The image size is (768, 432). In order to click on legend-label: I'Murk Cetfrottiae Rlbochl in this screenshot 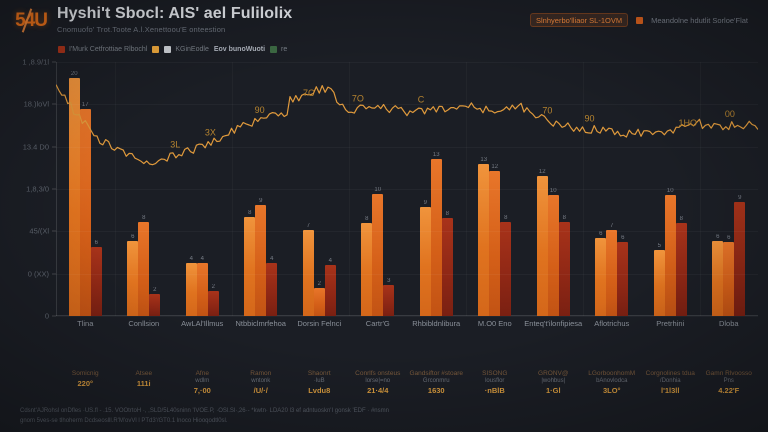, I will do `click(108, 49)`.